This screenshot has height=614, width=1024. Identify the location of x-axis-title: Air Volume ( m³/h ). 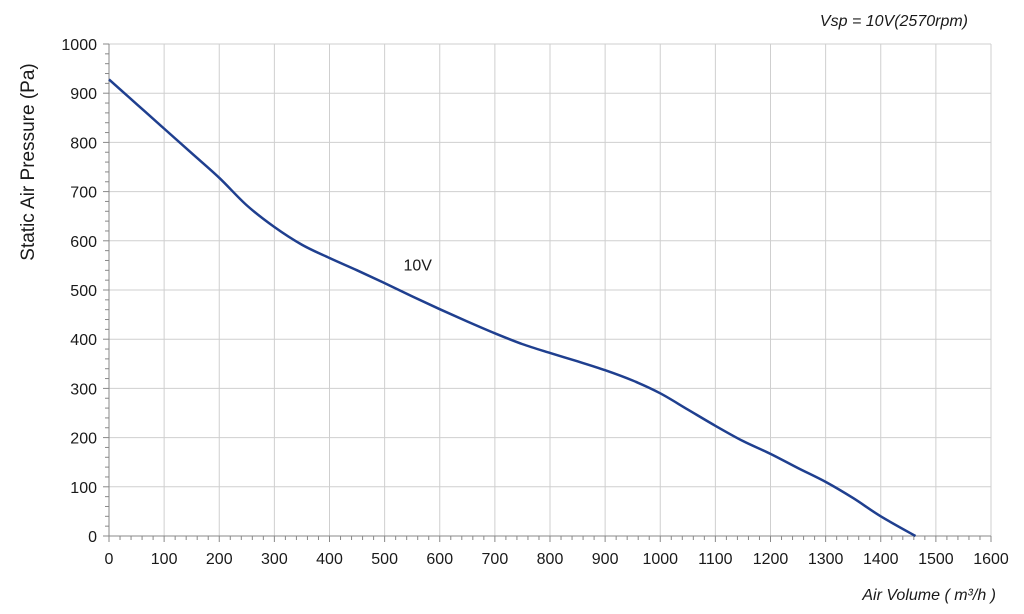
(928, 595).